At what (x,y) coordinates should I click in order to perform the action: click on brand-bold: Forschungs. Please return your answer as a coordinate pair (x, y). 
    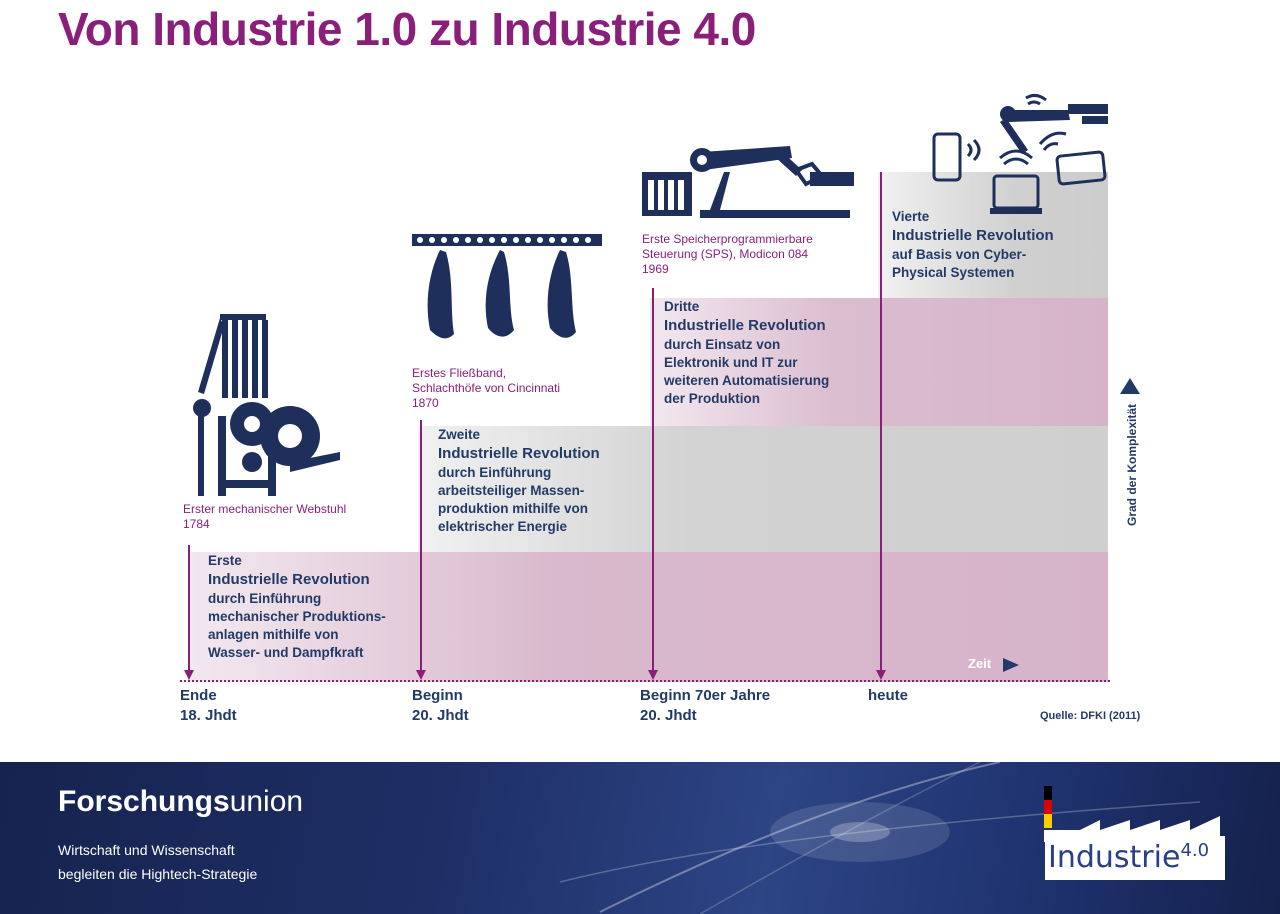
    Looking at the image, I should click on (144, 801).